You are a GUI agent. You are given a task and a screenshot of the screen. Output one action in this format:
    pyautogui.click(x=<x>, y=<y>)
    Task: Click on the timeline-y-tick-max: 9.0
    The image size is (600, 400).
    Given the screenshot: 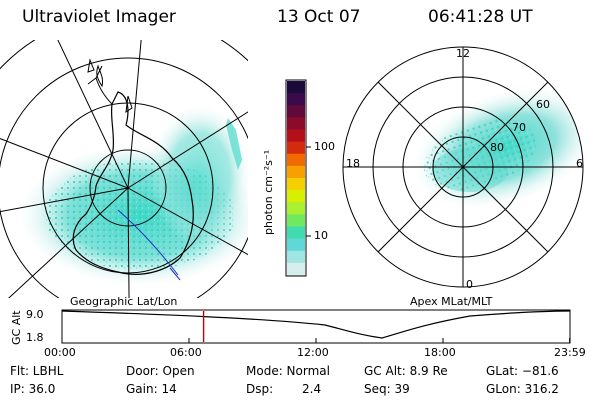 What is the action you would take?
    pyautogui.click(x=35, y=314)
    